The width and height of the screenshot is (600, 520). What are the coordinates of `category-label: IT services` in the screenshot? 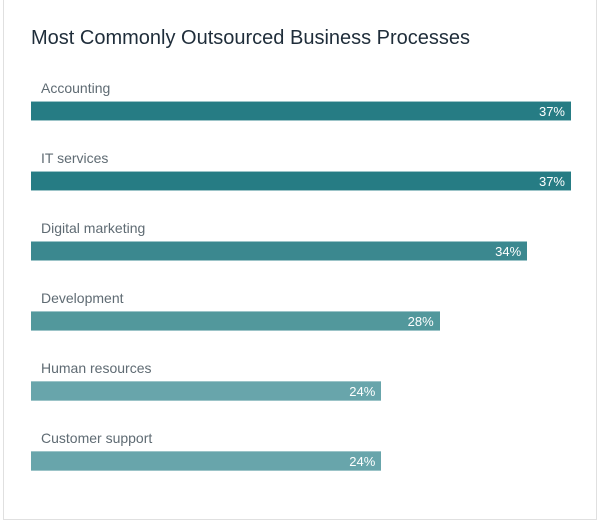 It's located at (75, 158).